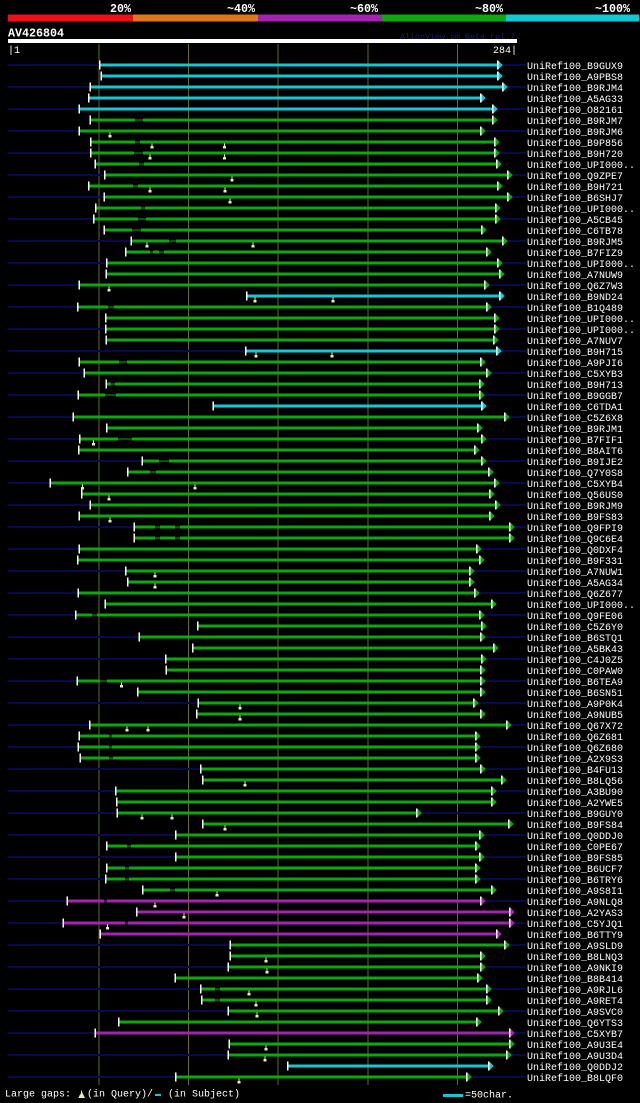 The image size is (640, 1103). Describe the element at coordinates (575, 991) in the screenshot. I see `svg-text: UniRef100_A9RJL6` at that location.